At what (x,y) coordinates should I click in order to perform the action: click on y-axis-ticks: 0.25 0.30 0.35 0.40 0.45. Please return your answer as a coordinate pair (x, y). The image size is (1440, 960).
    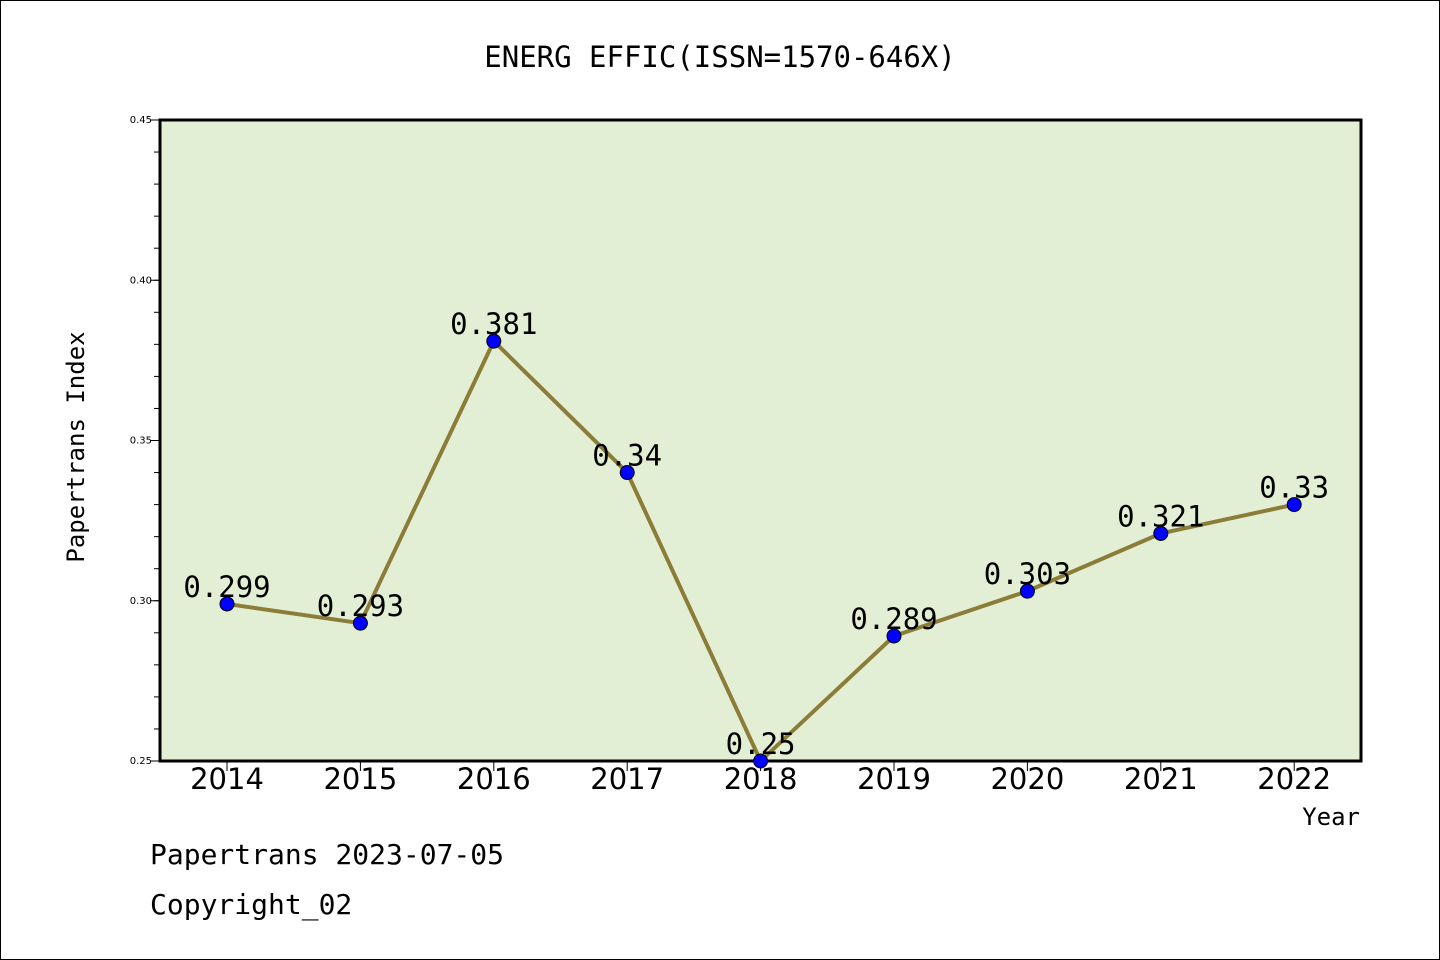
    Looking at the image, I should click on (145, 441).